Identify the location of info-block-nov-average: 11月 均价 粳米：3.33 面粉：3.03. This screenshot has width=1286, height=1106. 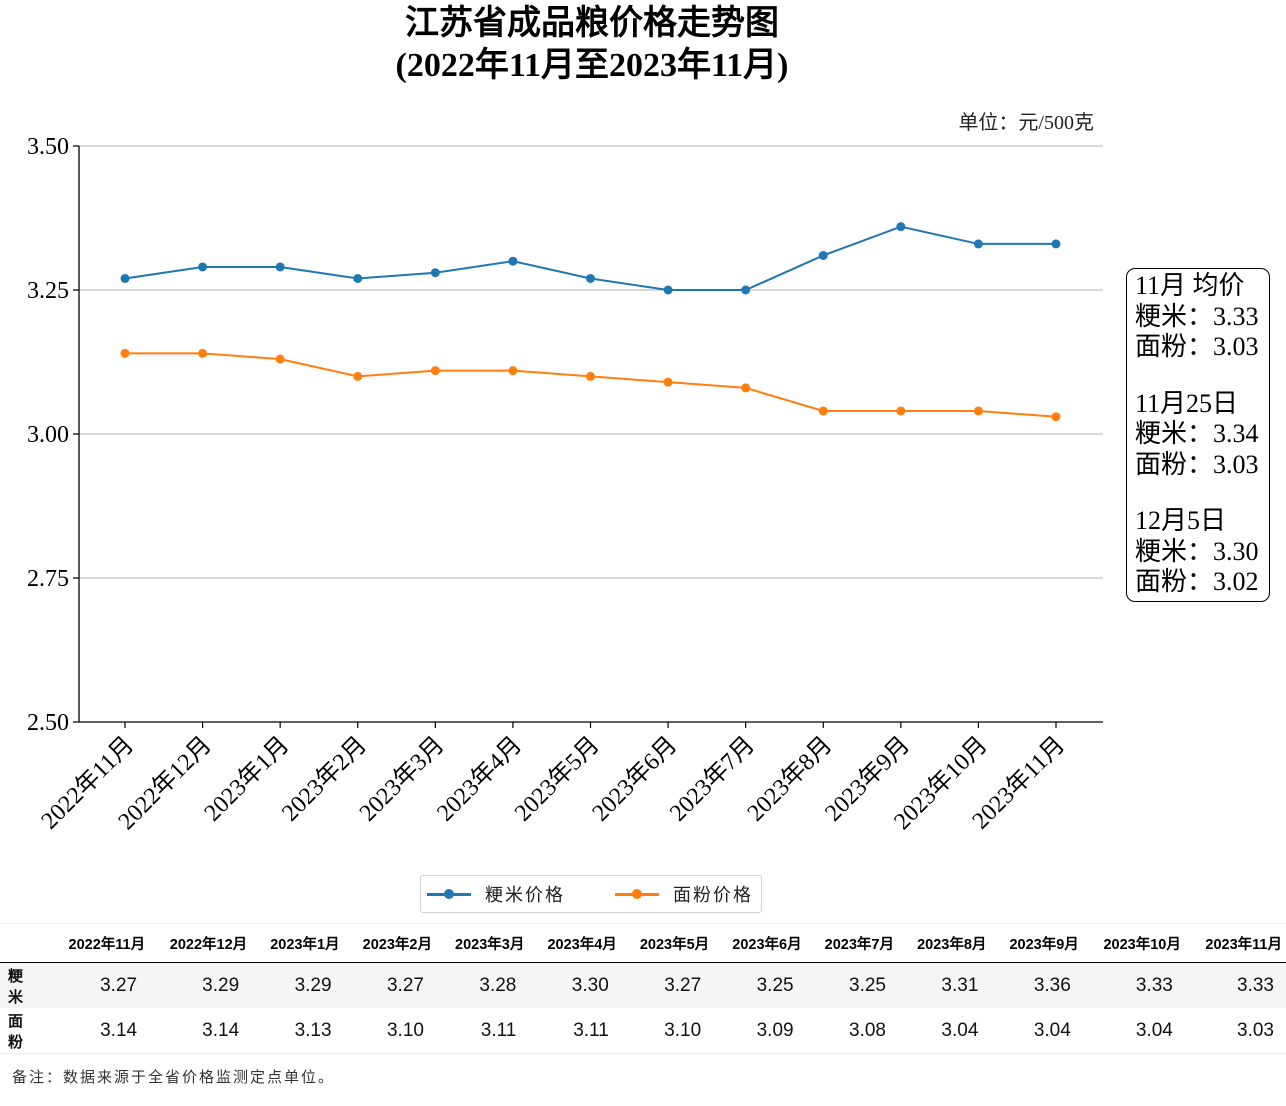
(1202, 317).